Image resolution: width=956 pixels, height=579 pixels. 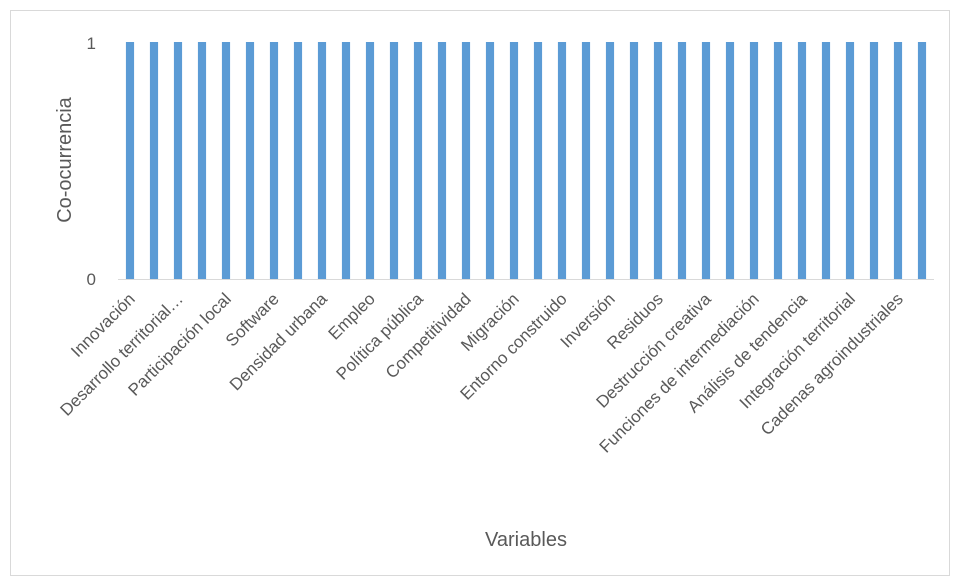 What do you see at coordinates (91, 279) in the screenshot?
I see `y-tick-label-0: 0` at bounding box center [91, 279].